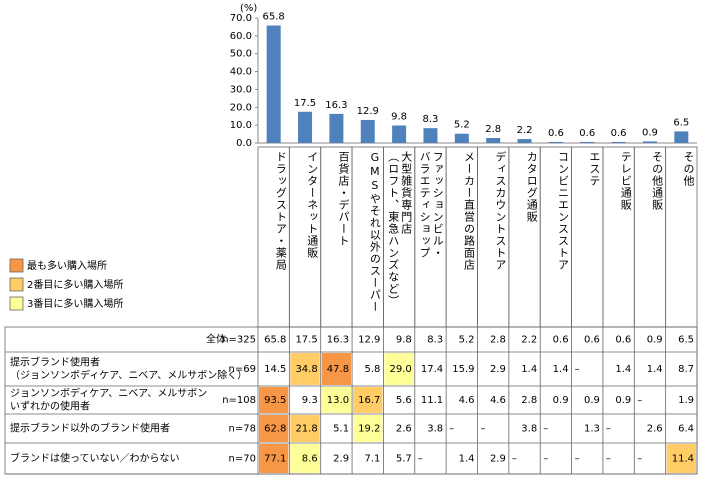  Describe the element at coordinates (336, 105) in the screenshot. I see `bar-value-label: 16.3` at that location.